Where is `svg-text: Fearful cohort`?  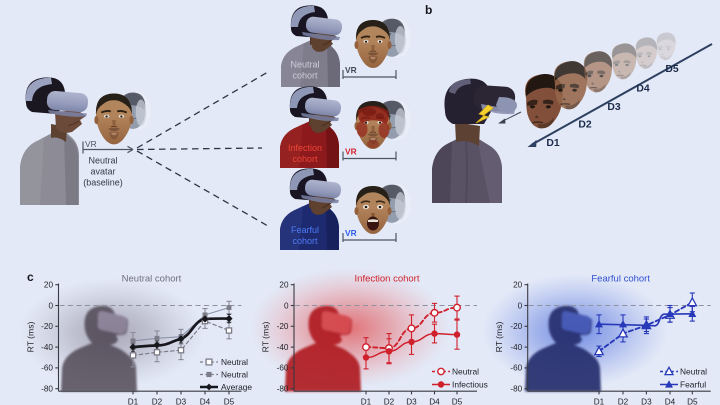
svg-text: Fearful cohort is located at coordinates (620, 279).